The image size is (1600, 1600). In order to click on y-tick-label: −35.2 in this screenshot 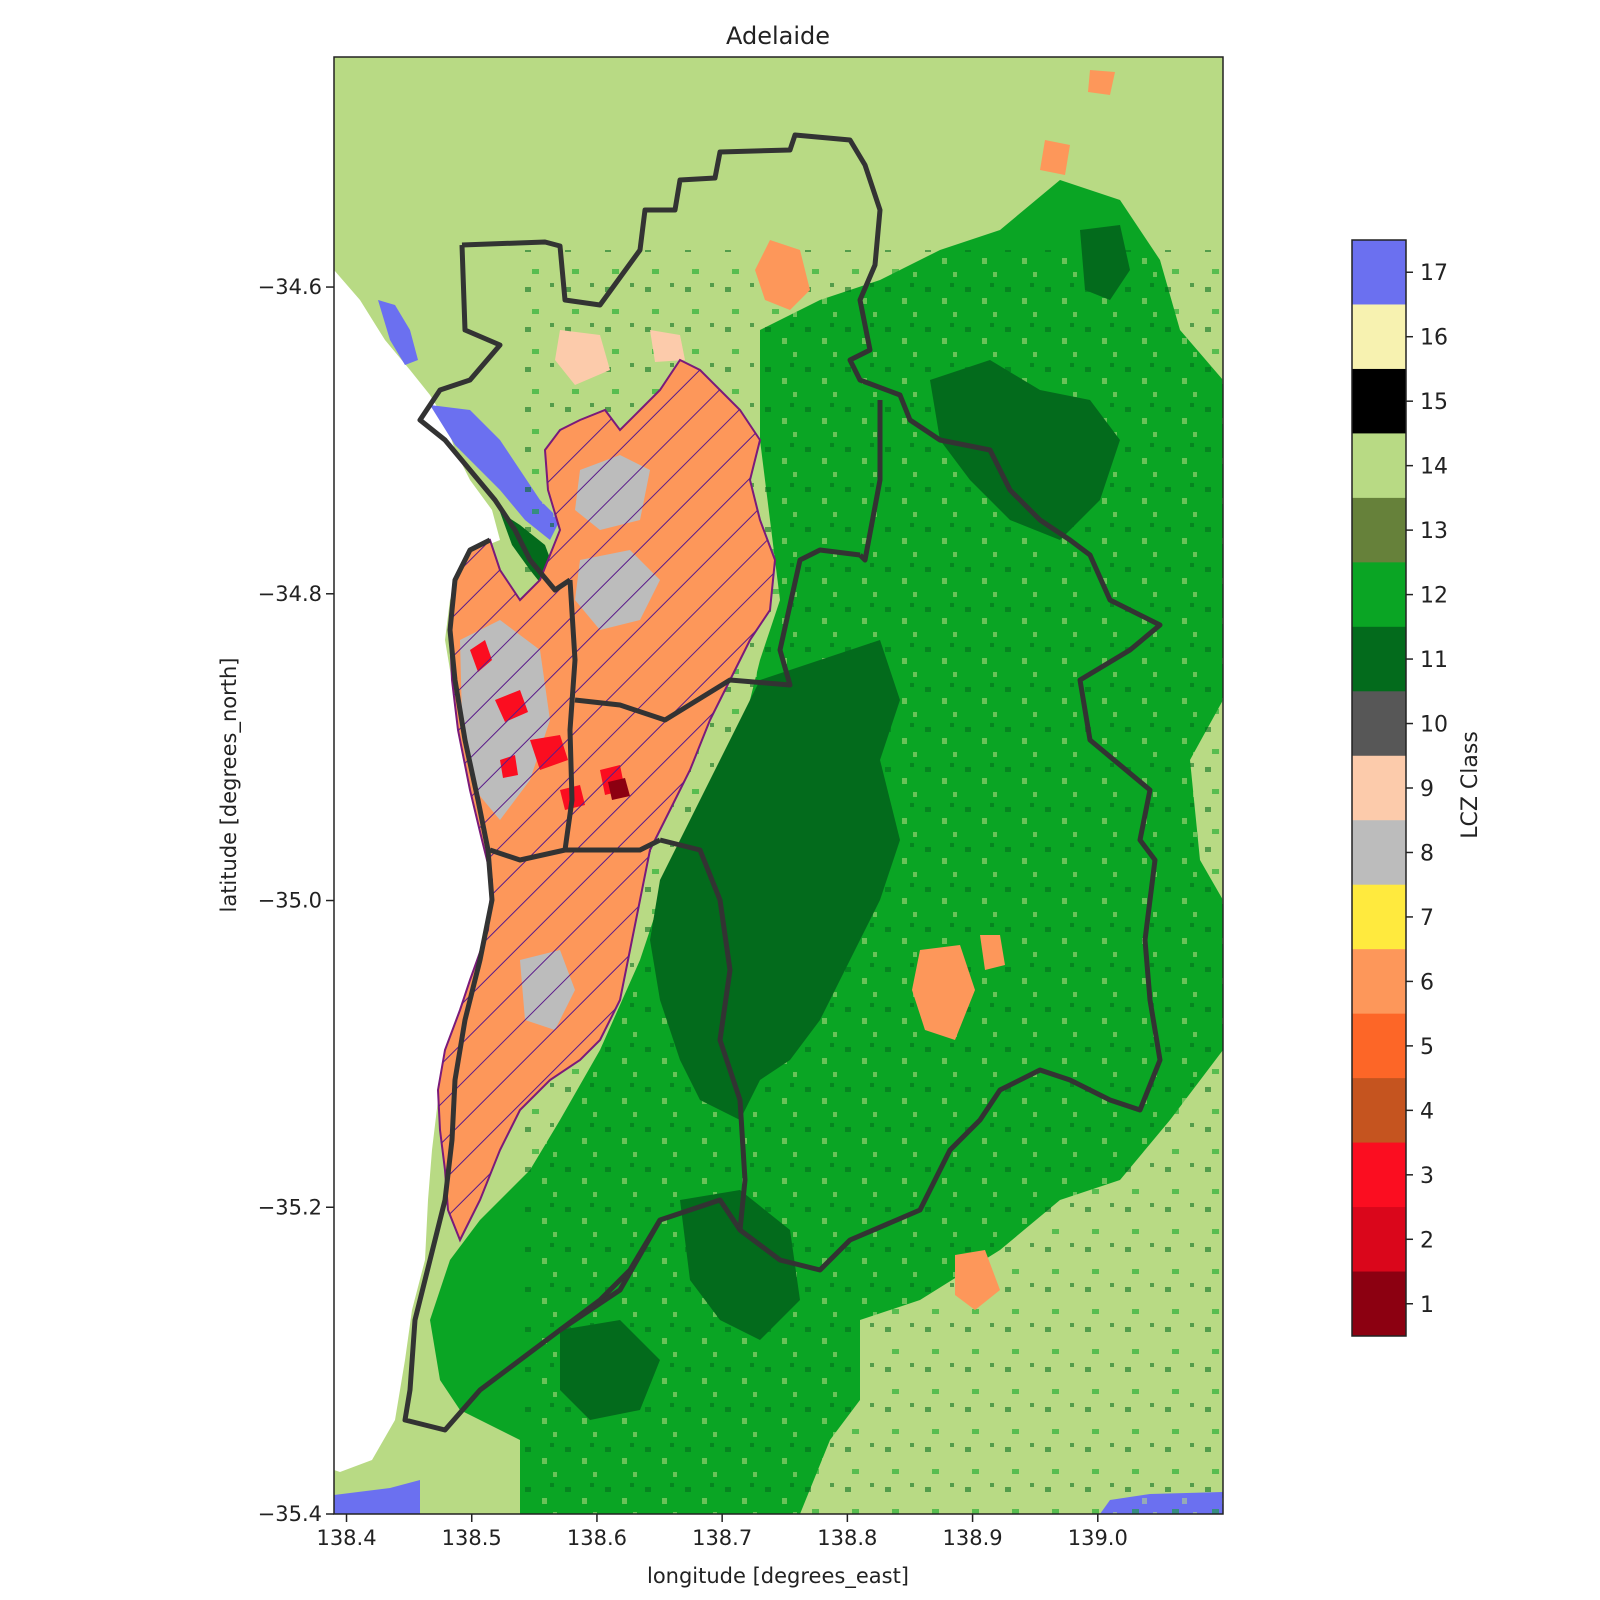, I will do `click(290, 1207)`.